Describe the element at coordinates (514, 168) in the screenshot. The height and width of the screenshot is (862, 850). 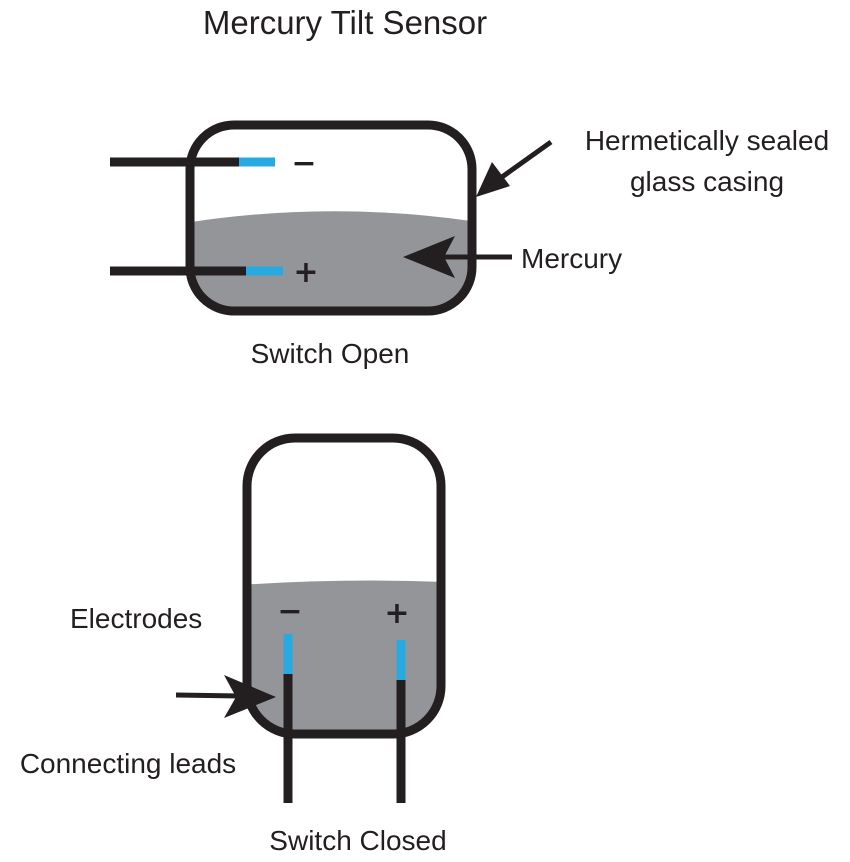
I see `casing-arrow` at that location.